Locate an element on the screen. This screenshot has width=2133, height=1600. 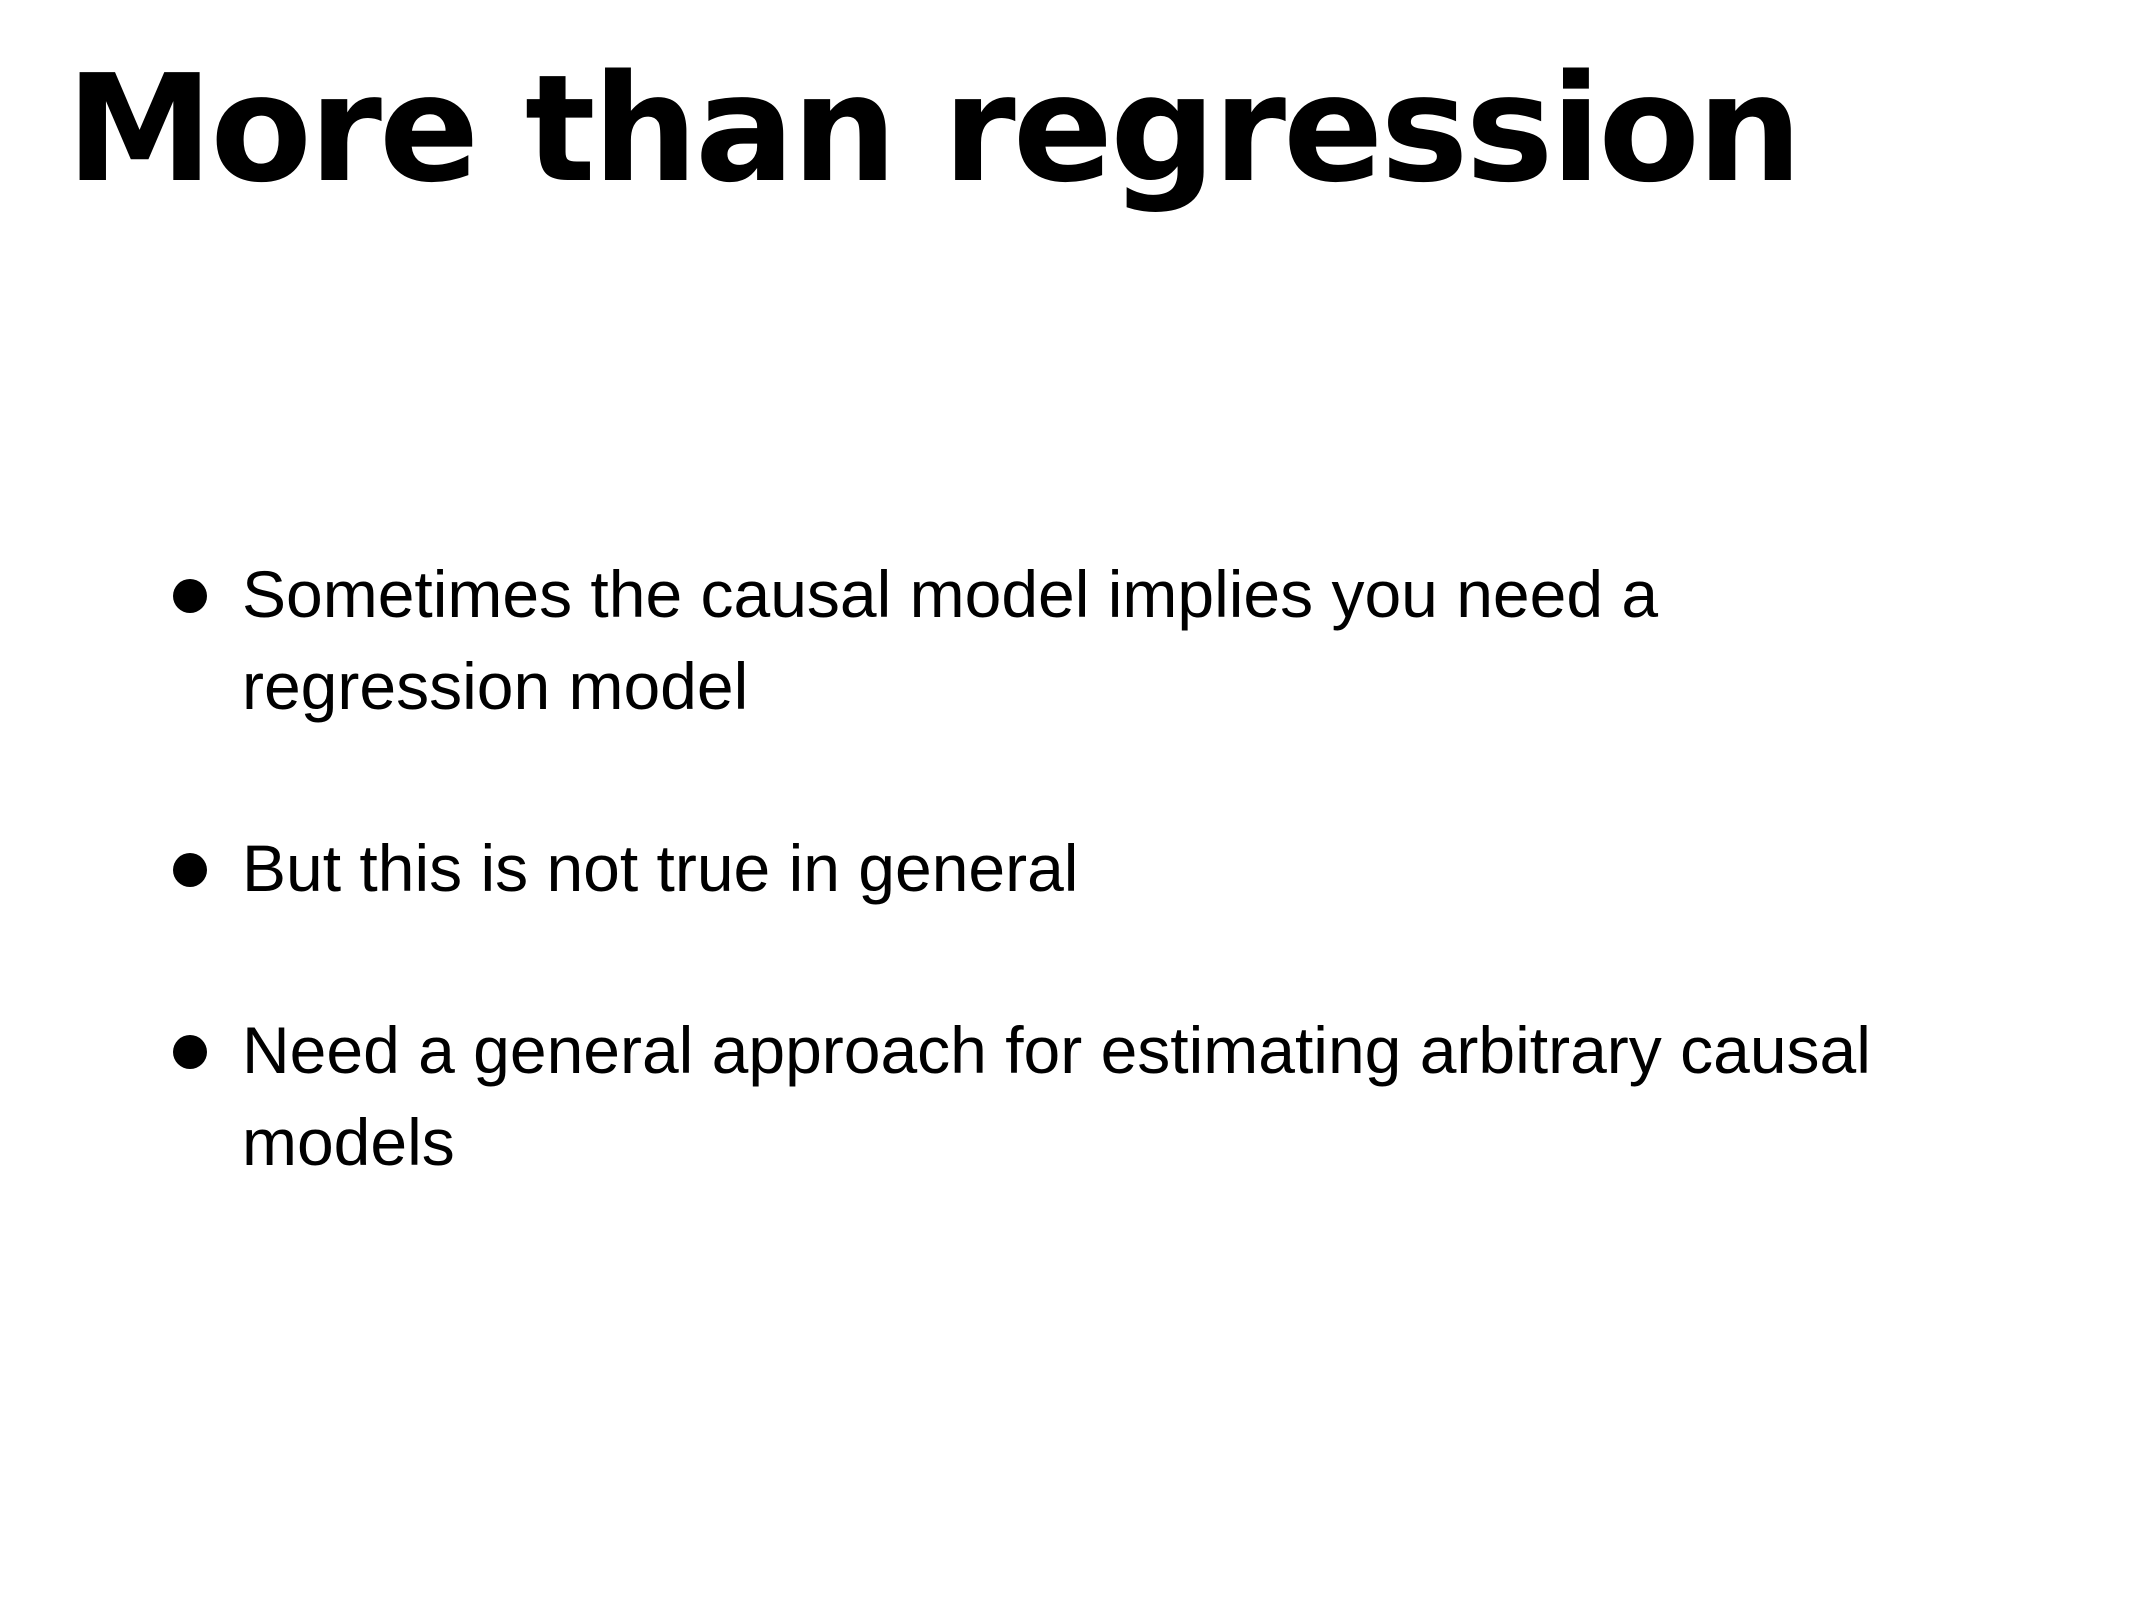
bullet-item: But this is not true in general is located at coordinates (1070, 868).